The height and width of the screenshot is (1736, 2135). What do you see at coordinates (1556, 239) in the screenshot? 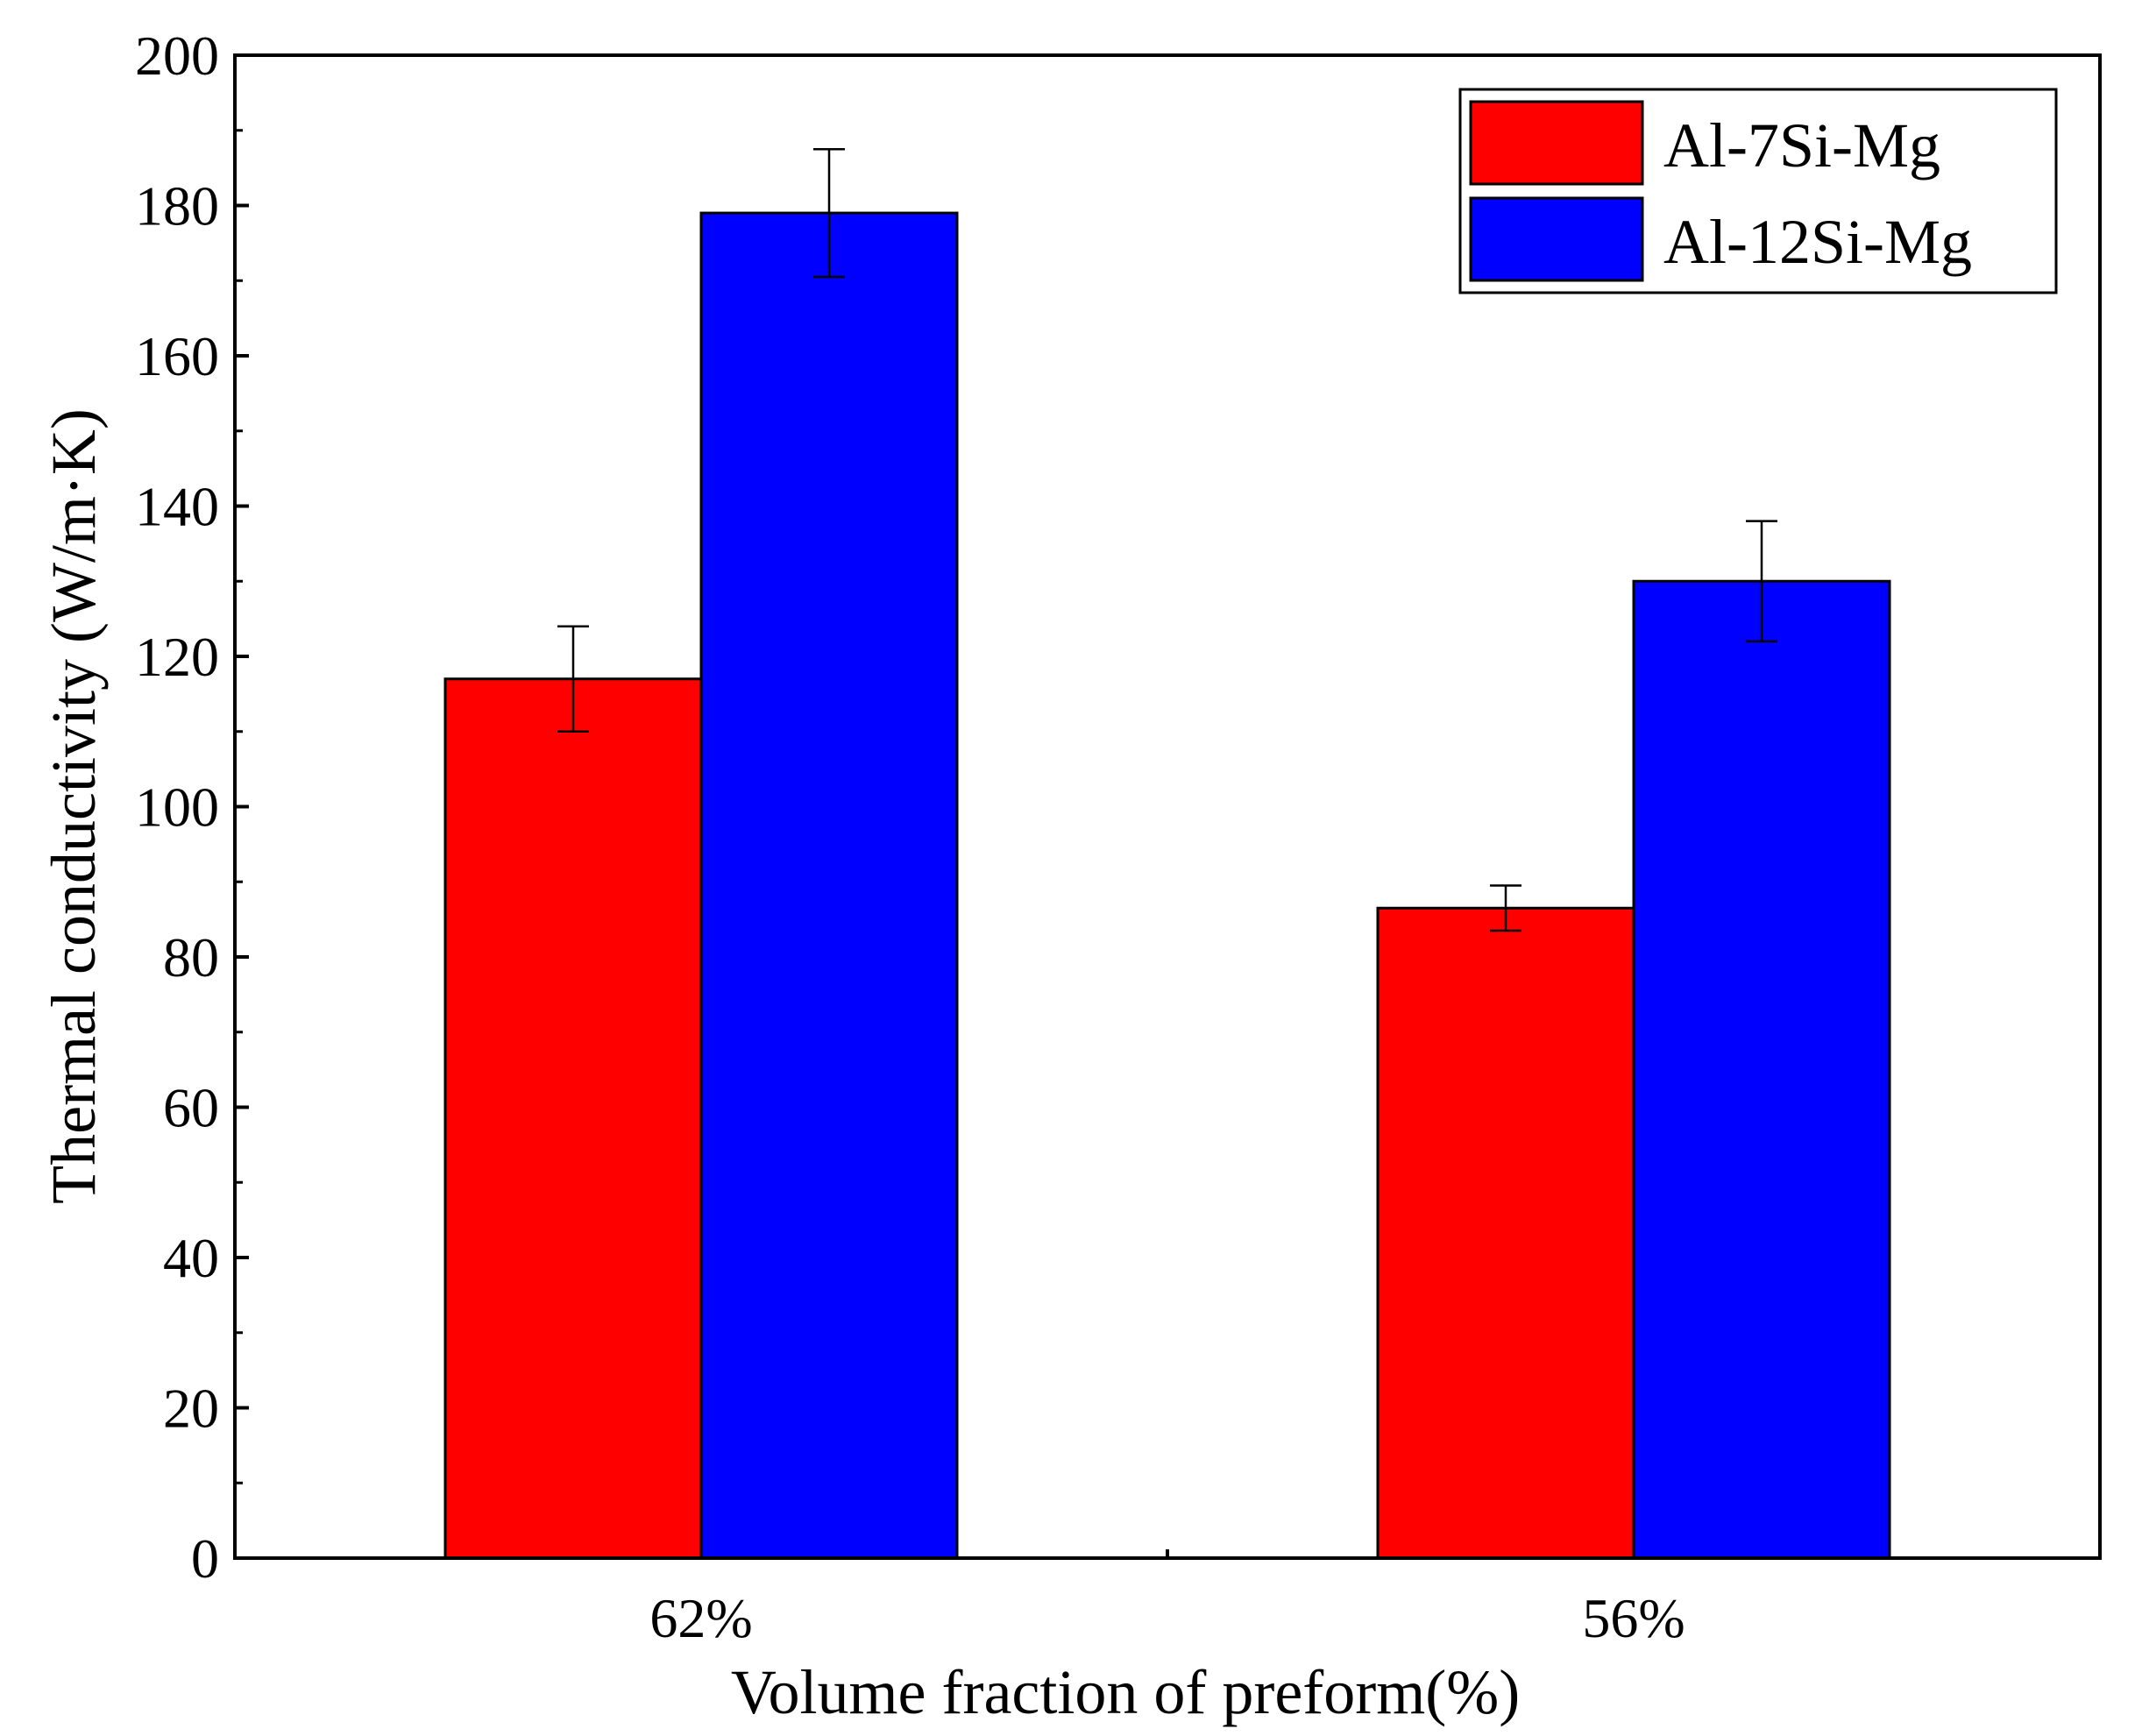
I see `legend-swatch-al-12si-mg` at bounding box center [1556, 239].